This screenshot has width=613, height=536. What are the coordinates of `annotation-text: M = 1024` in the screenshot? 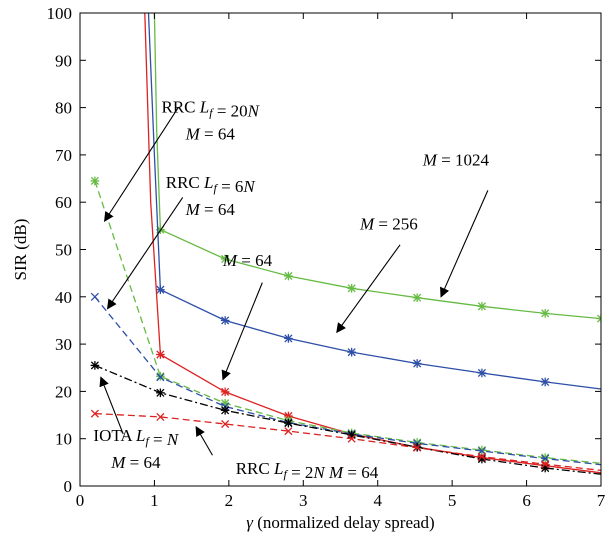 It's located at (456, 159).